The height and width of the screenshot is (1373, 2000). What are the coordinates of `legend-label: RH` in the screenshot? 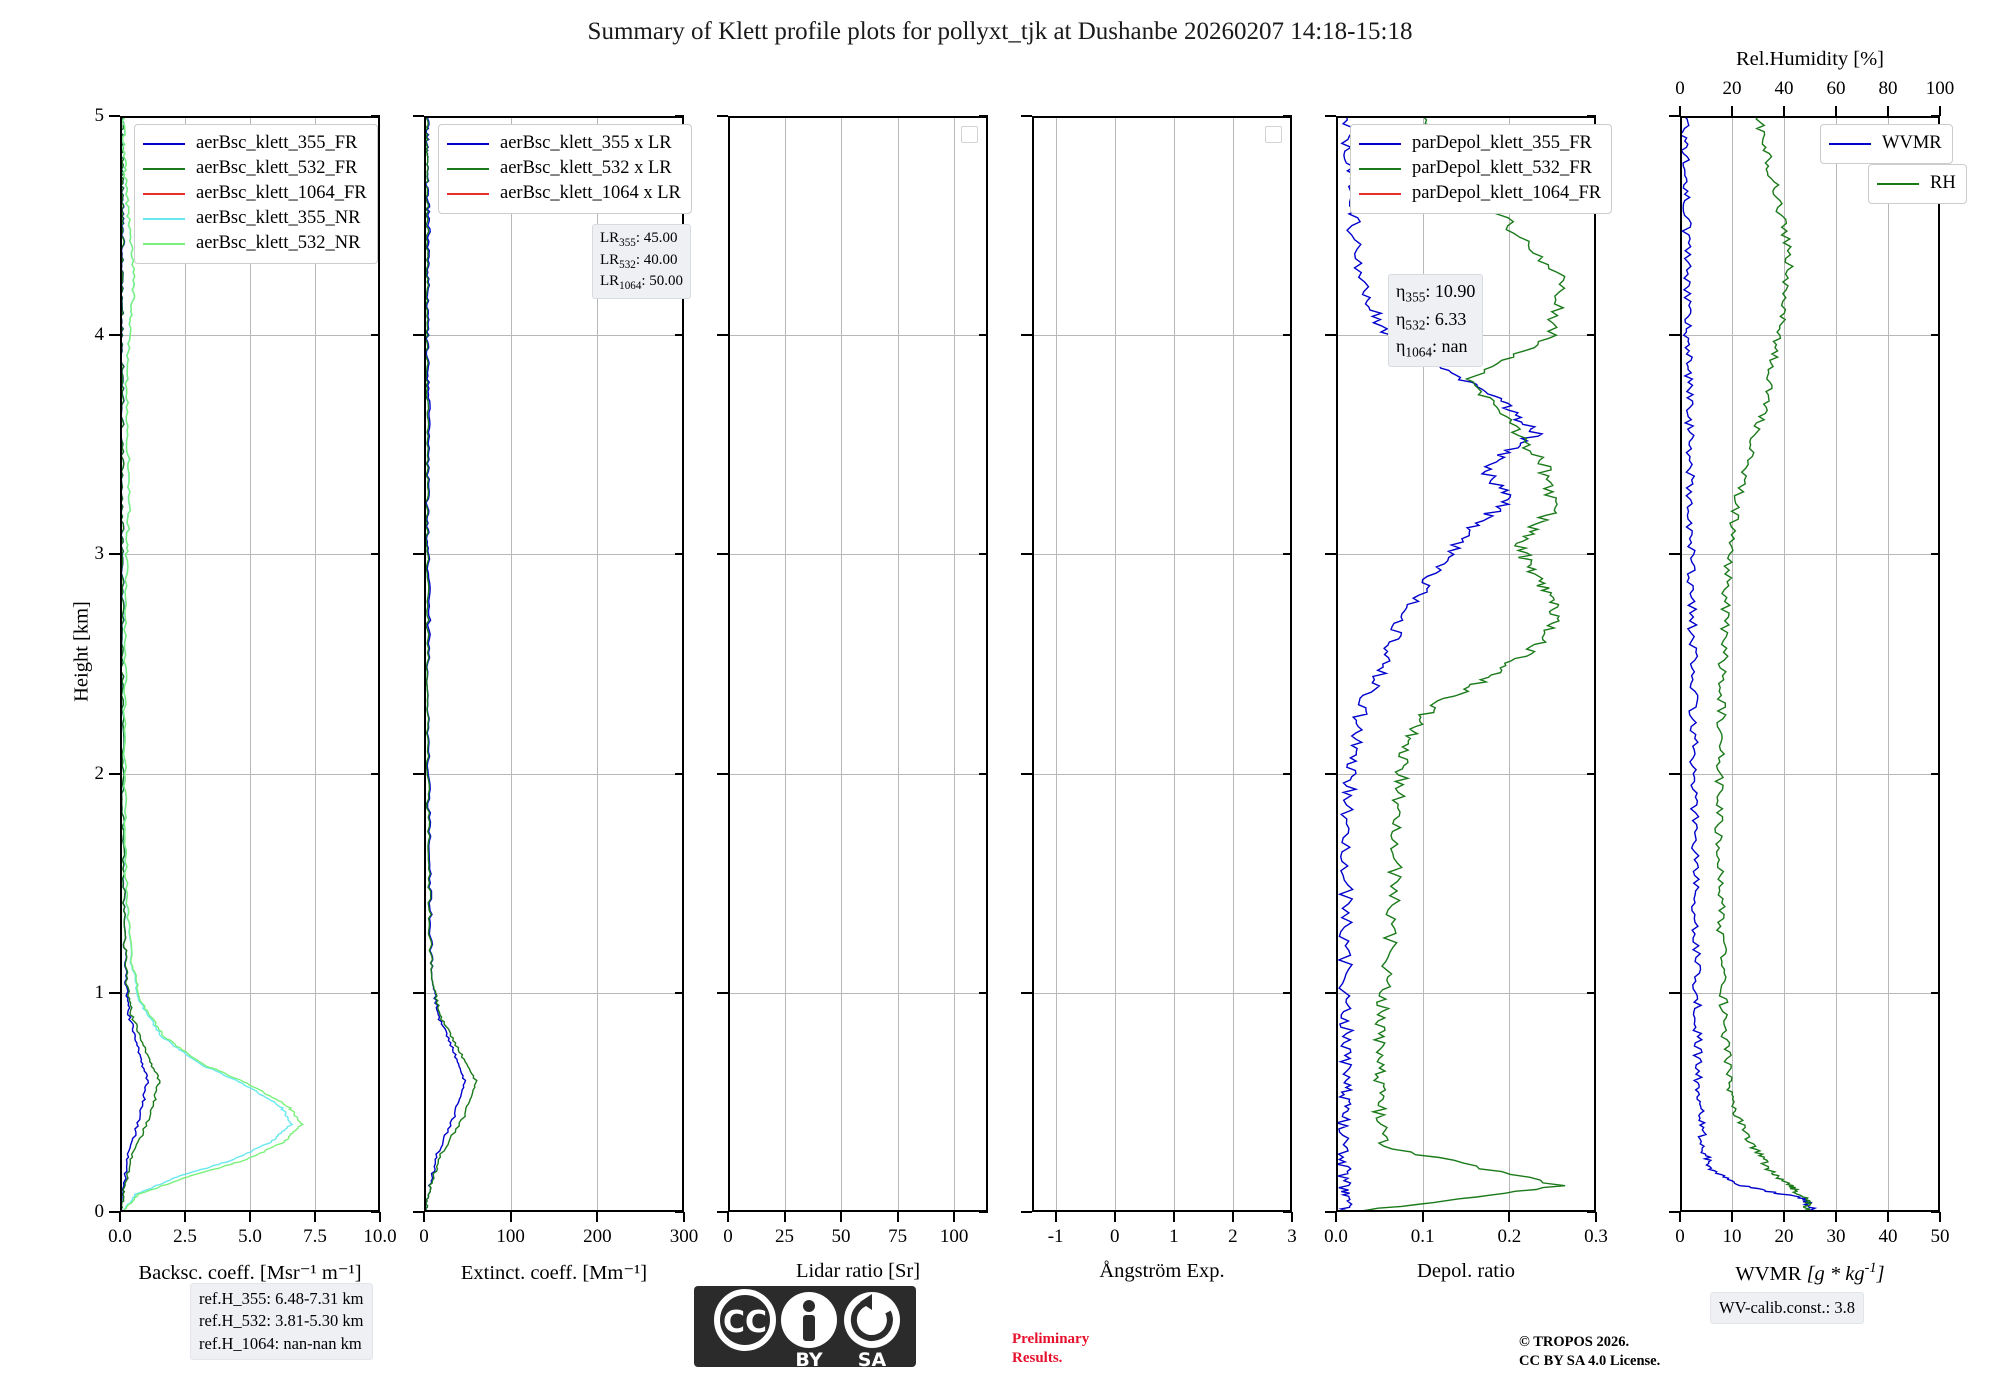 It's located at (1943, 183).